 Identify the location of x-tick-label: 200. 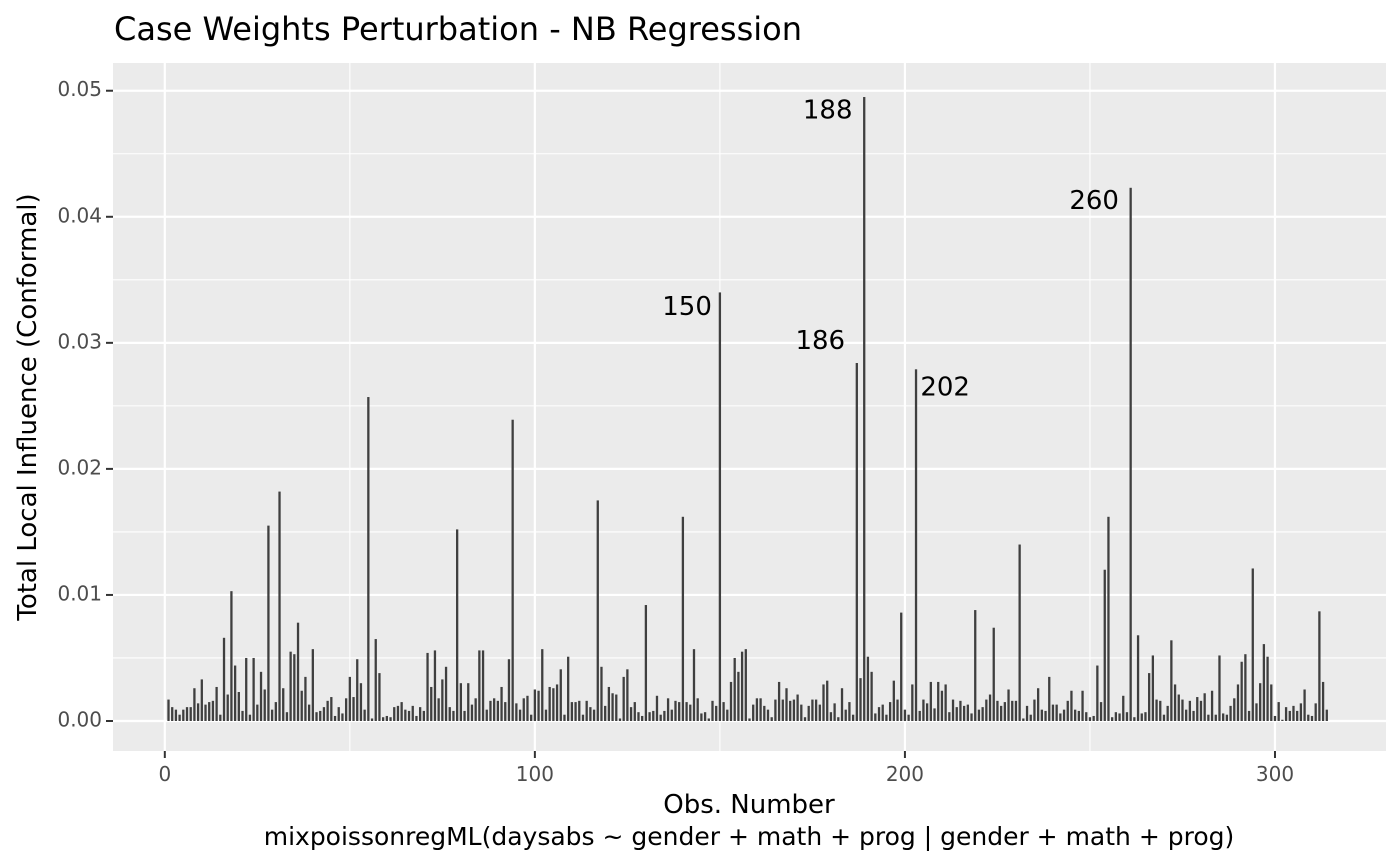
(905, 774).